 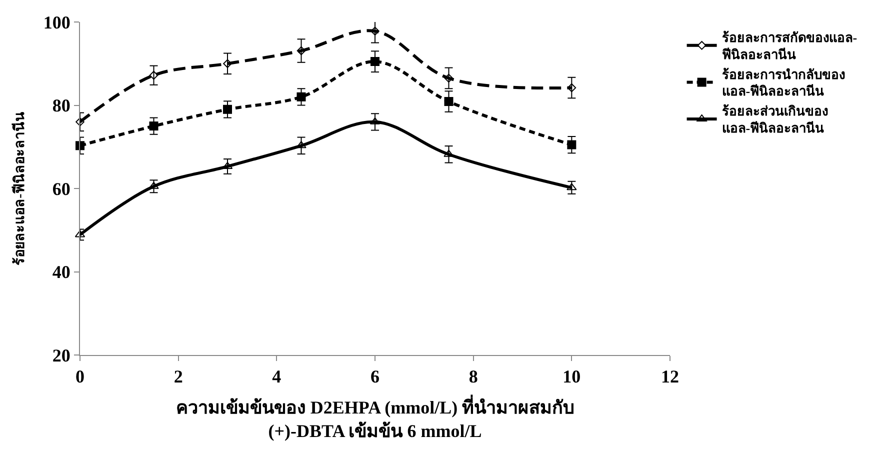 What do you see at coordinates (375, 418) in the screenshot?
I see `x-axis-title: ความเข้มข้นของ D2EHPA (mmol/L) ที่นำมาผสมกับ (+)-DBTA เข้มข้น 6 mmol/L` at bounding box center [375, 418].